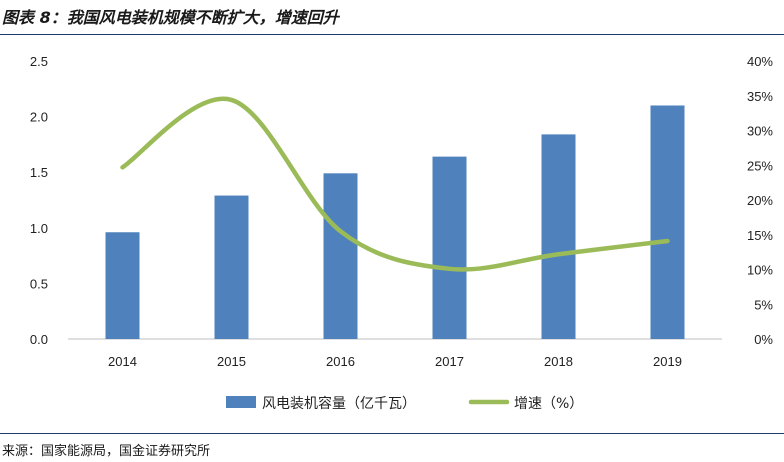 The image size is (784, 462). Describe the element at coordinates (39, 283) in the screenshot. I see `left-tick-label: 0.5` at that location.